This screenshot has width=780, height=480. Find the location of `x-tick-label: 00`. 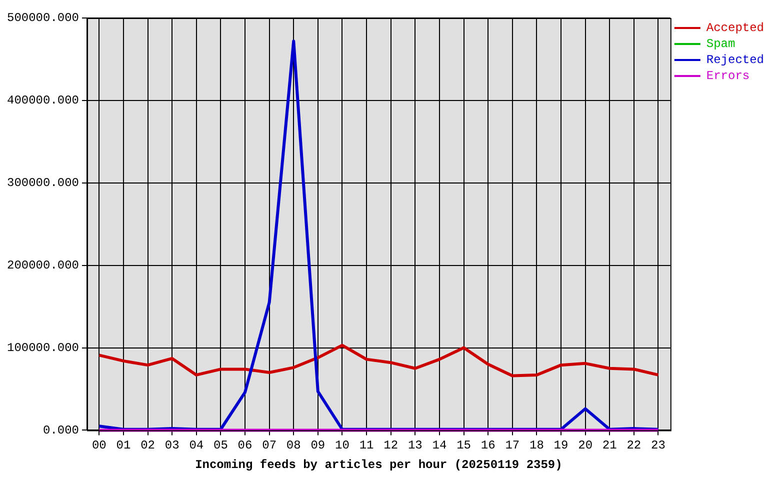

x-tick-label: 00 is located at coordinates (99, 445).